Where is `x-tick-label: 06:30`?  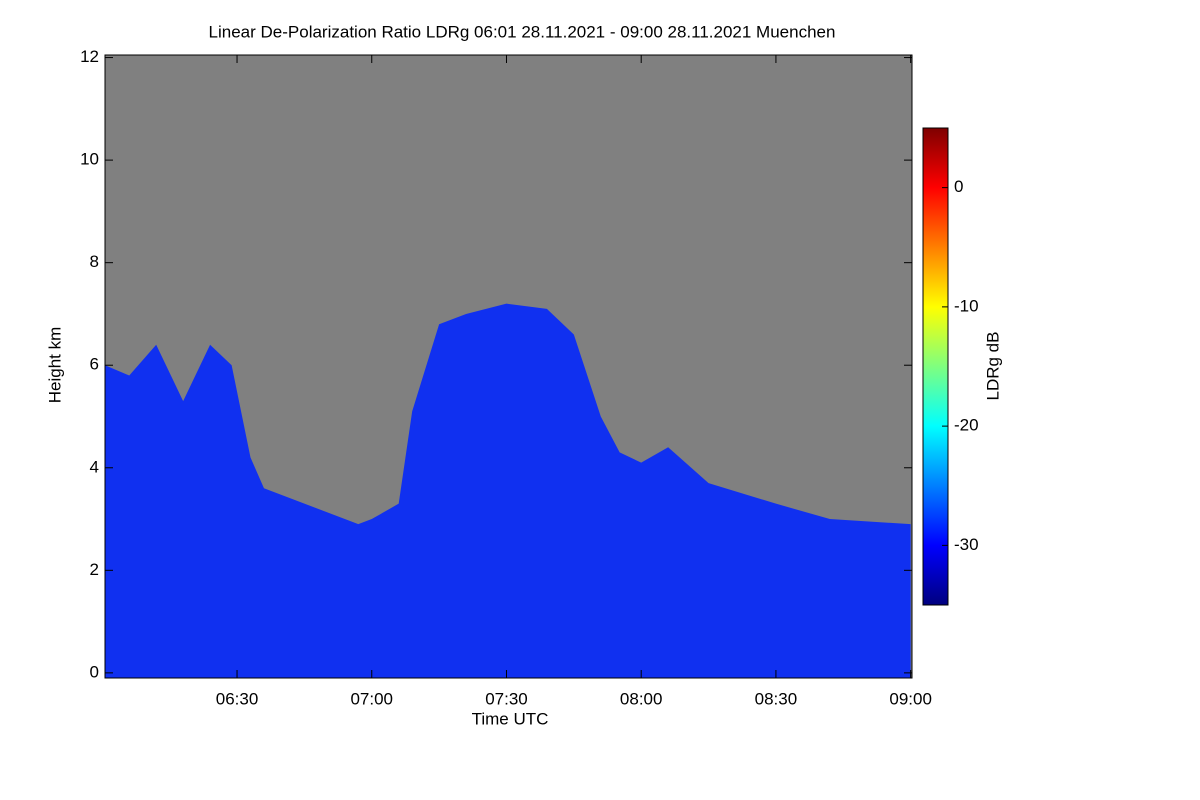 x-tick-label: 06:30 is located at coordinates (237, 698).